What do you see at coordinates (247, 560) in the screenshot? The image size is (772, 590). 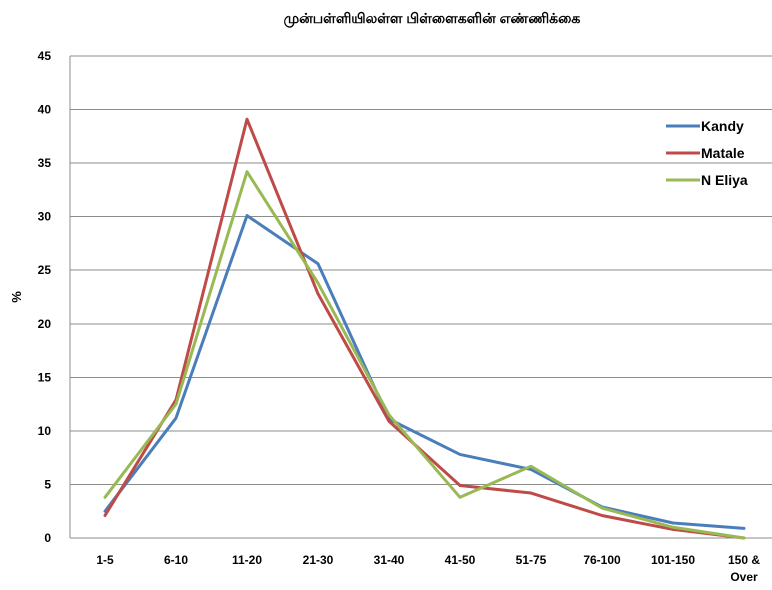 I see `x-tick-label-2: 11-20` at bounding box center [247, 560].